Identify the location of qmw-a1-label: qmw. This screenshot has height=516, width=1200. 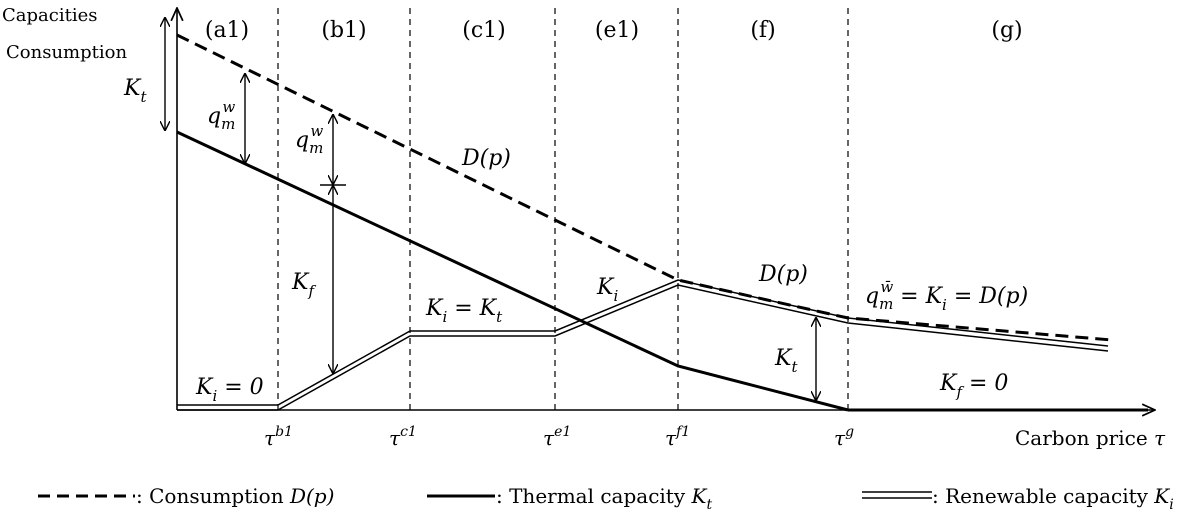
(221, 115).